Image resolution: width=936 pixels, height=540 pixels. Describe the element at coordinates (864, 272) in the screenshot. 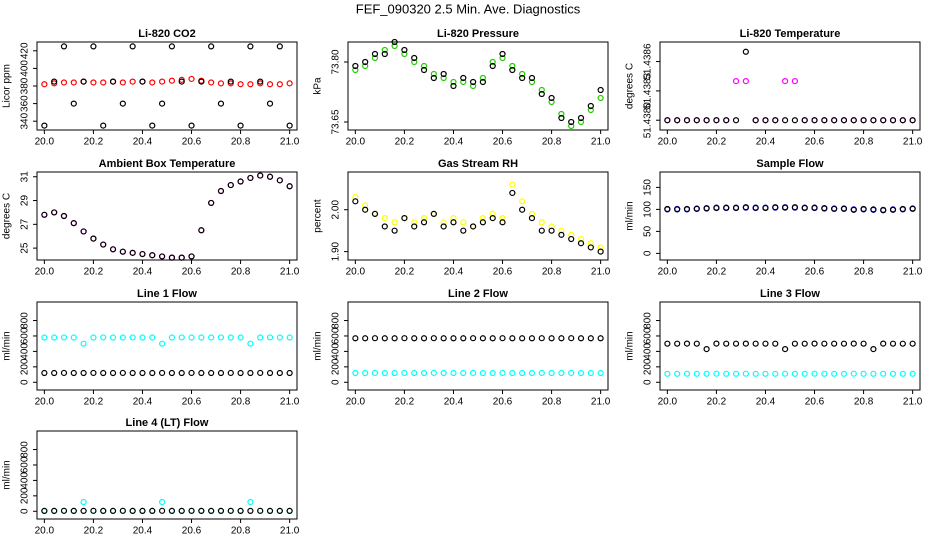

I see `x-tick-label: 20.8` at that location.